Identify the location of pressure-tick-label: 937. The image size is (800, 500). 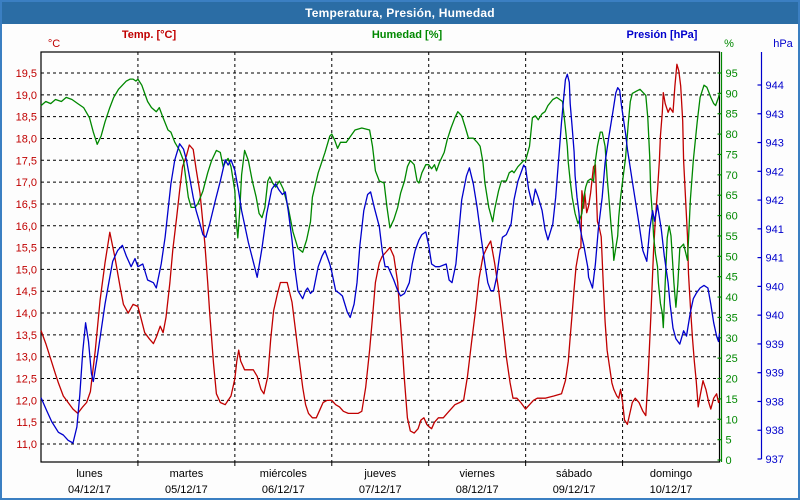
(775, 460).